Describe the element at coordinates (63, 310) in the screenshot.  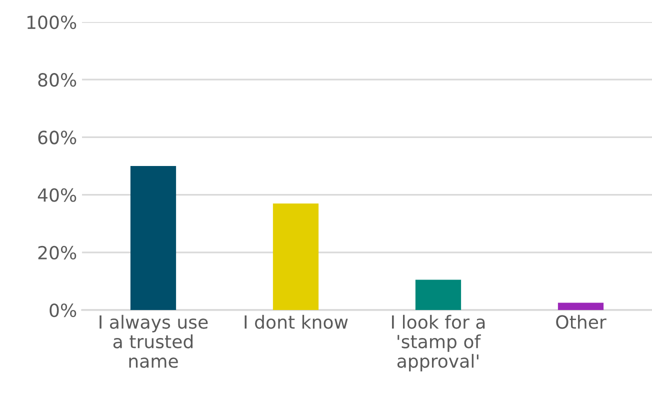
I see `y-tick-label: 0%` at that location.